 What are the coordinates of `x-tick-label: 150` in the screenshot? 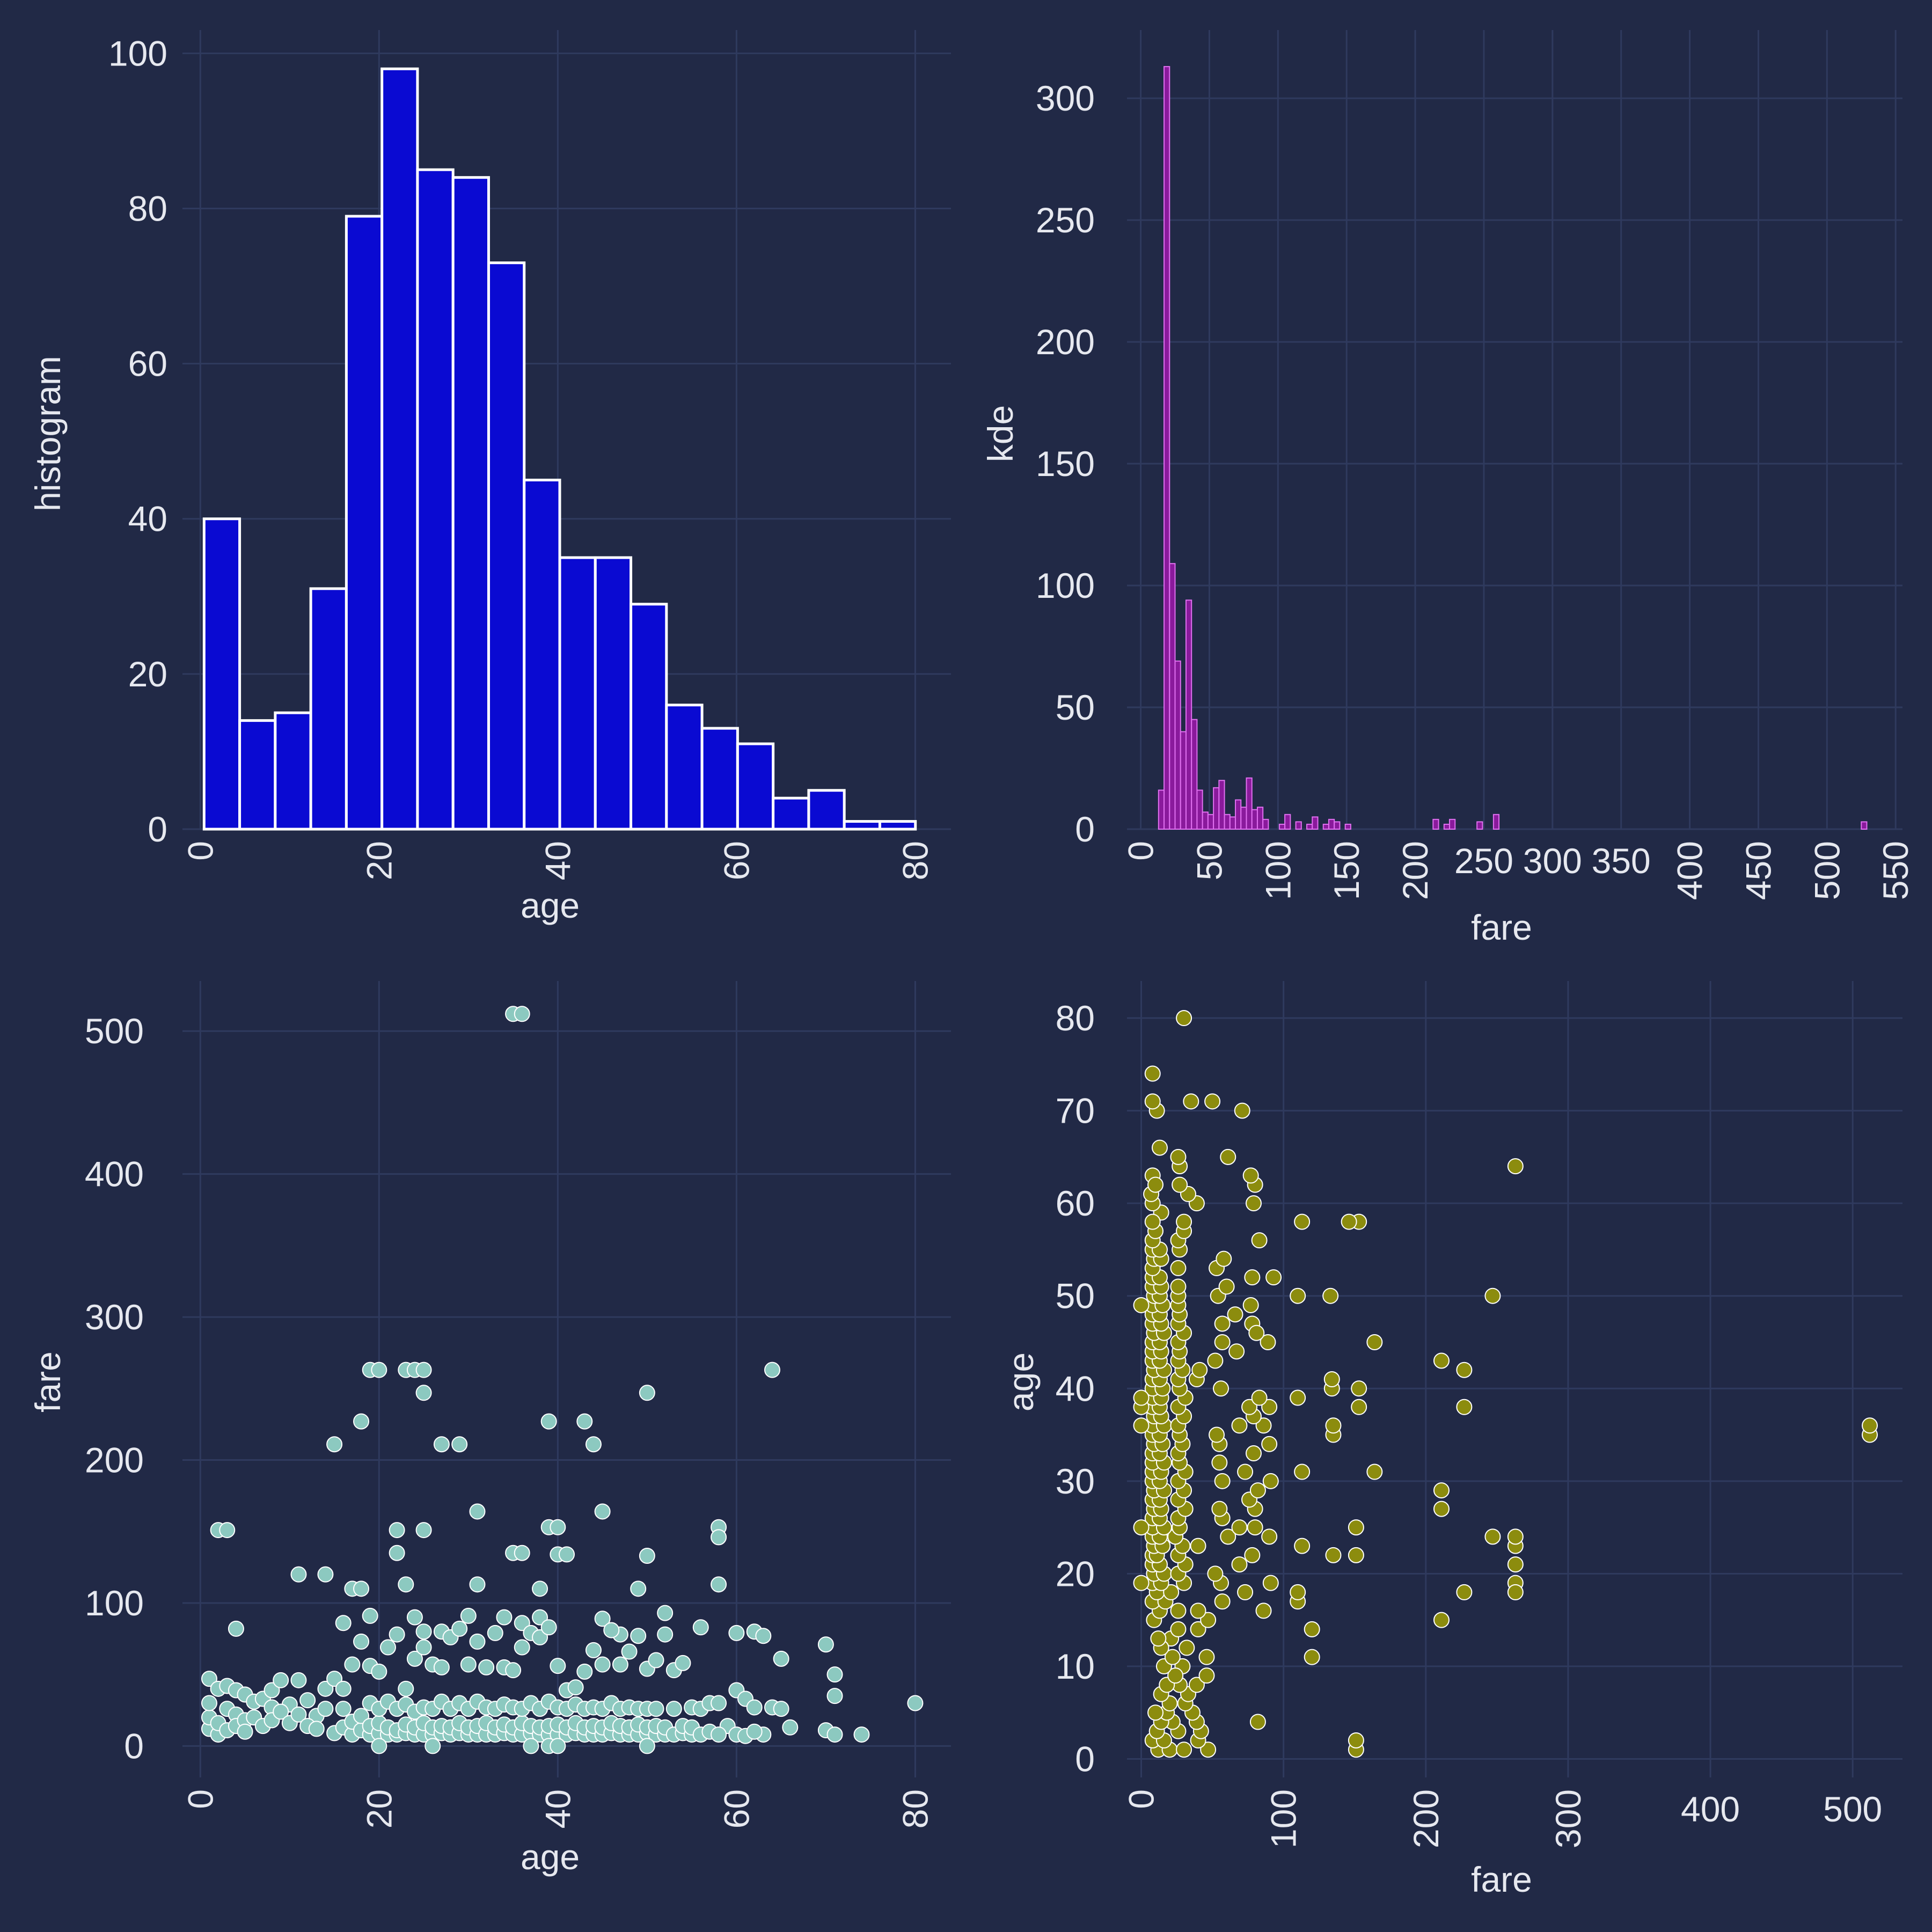 It's located at (1346, 870).